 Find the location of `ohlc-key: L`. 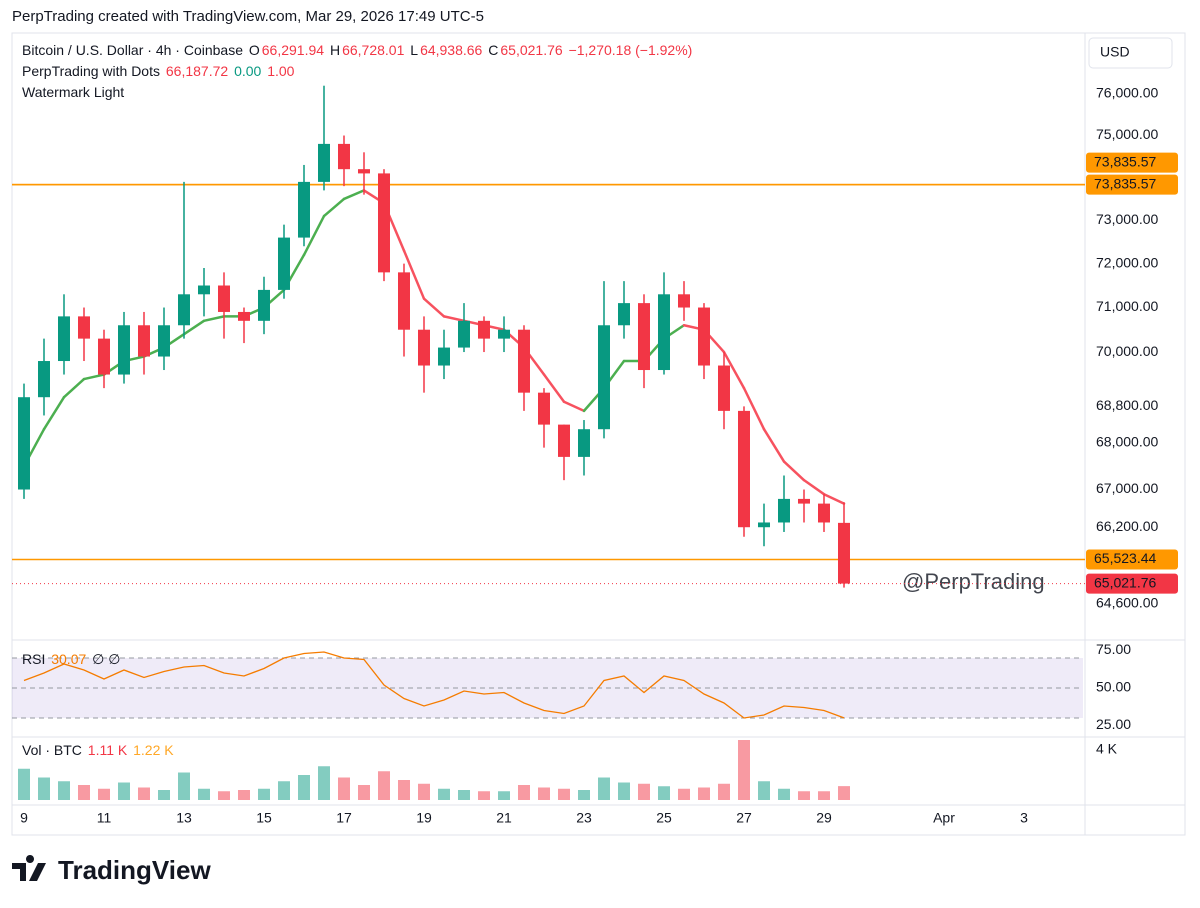

ohlc-key: L is located at coordinates (414, 50).